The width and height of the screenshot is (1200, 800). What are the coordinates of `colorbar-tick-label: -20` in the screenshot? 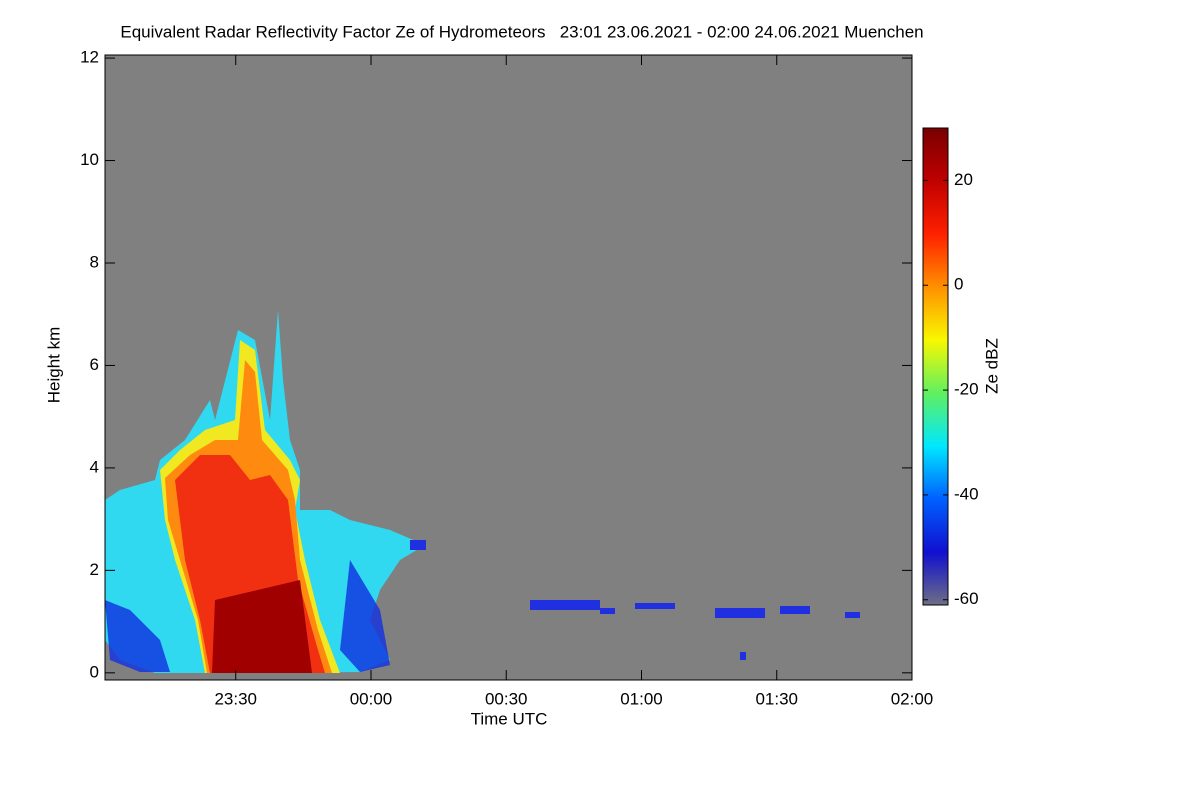 It's located at (966, 389).